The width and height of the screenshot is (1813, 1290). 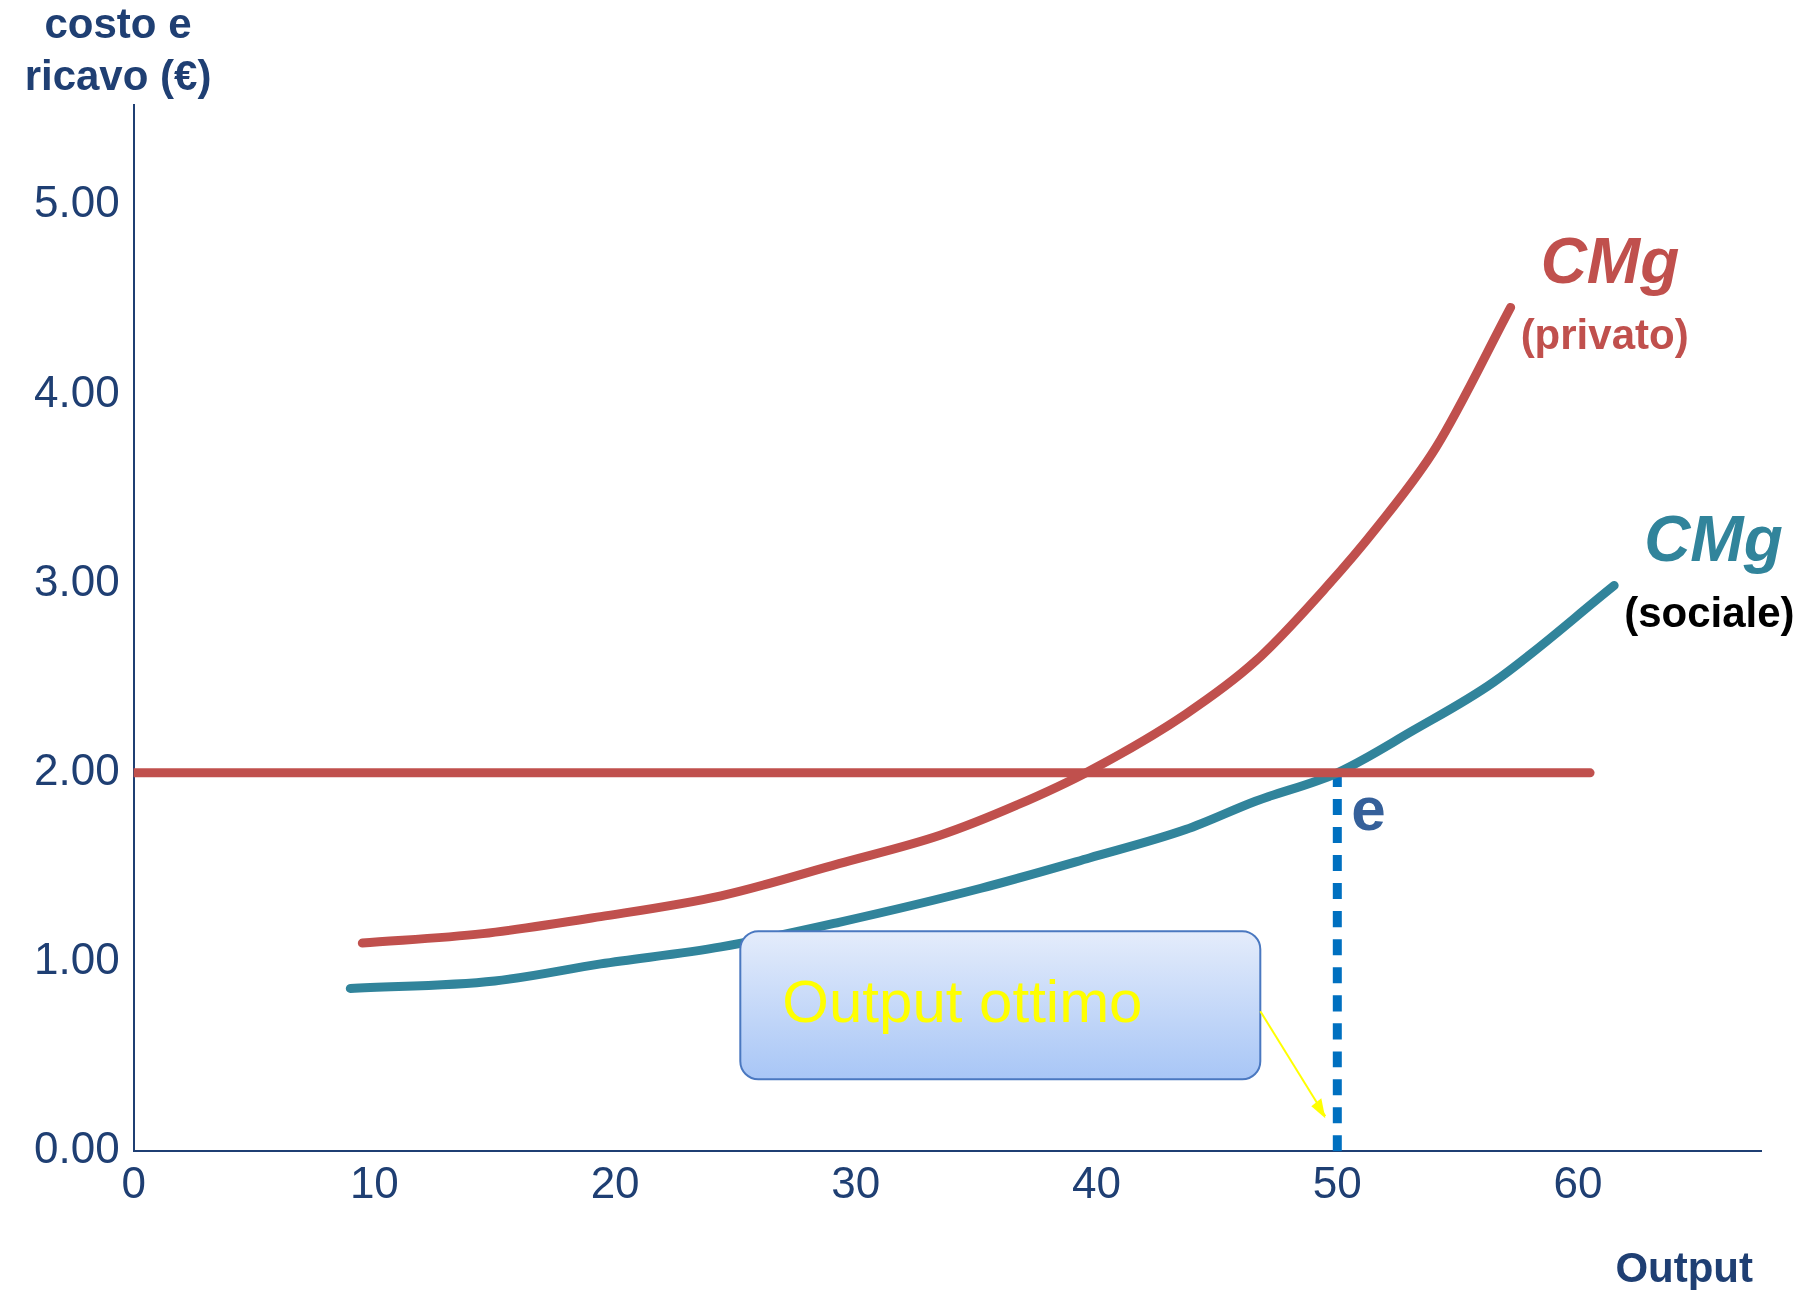 I want to click on y-tick-label: 1.00, so click(x=77, y=959).